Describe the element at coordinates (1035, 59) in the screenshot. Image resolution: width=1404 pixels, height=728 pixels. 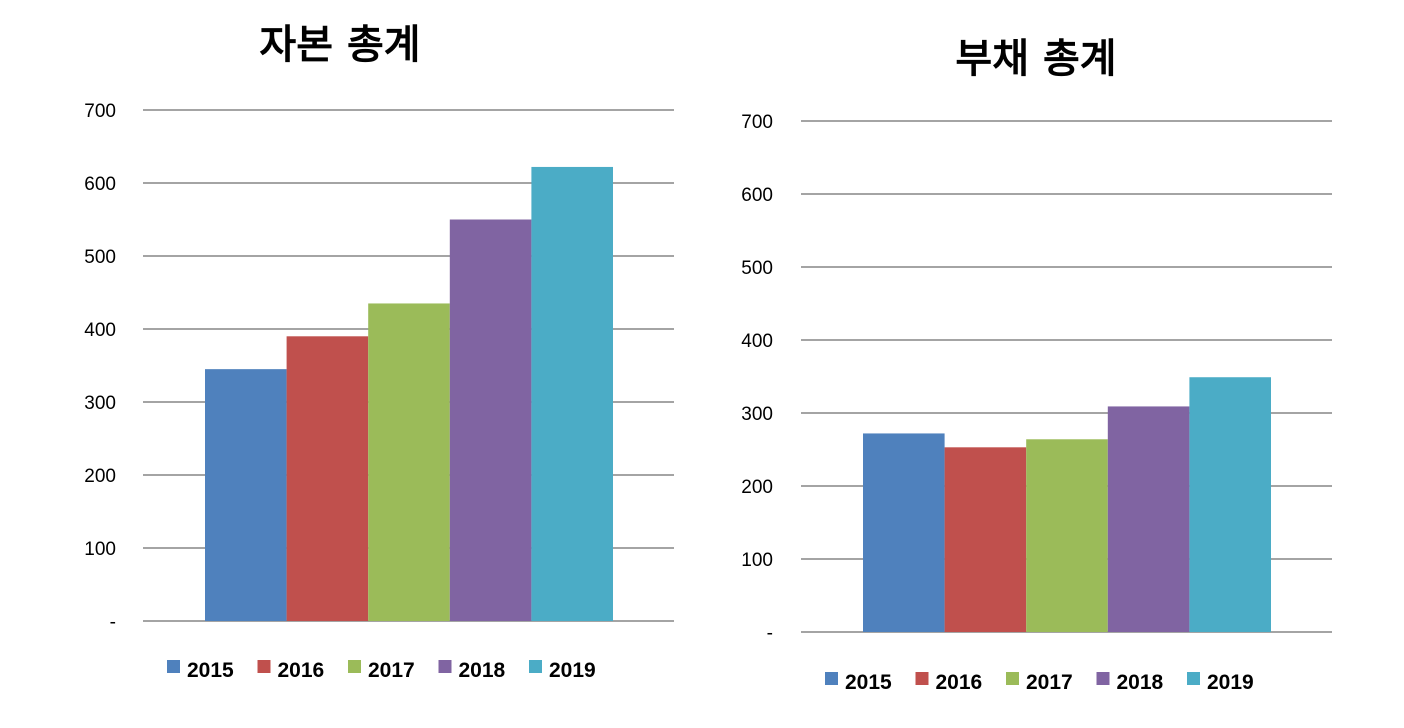
I see `chart-title: 부채 총계` at that location.